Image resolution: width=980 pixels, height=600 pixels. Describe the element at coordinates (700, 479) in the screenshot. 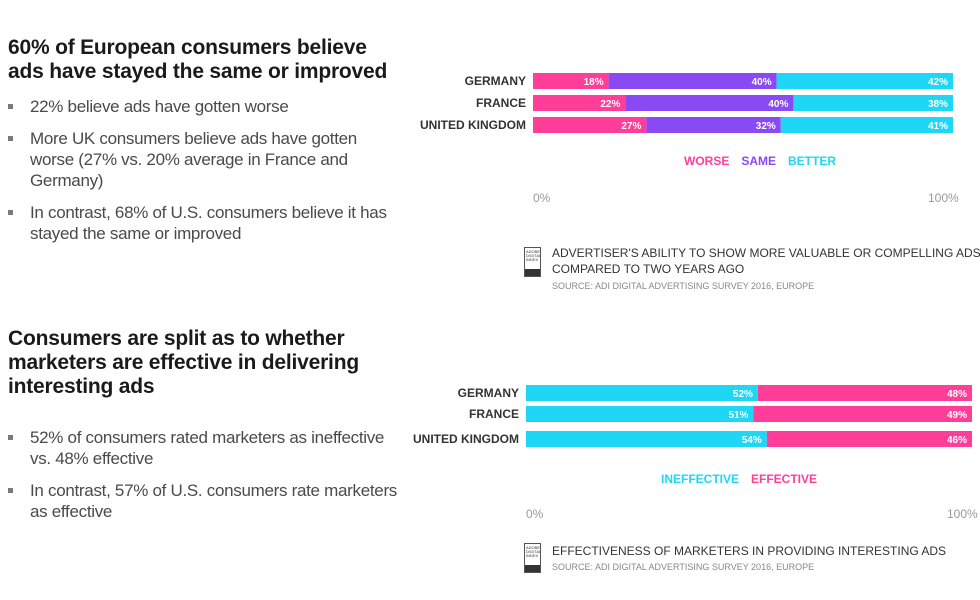

I see `legend-entry: INEFFECTIVE` at that location.